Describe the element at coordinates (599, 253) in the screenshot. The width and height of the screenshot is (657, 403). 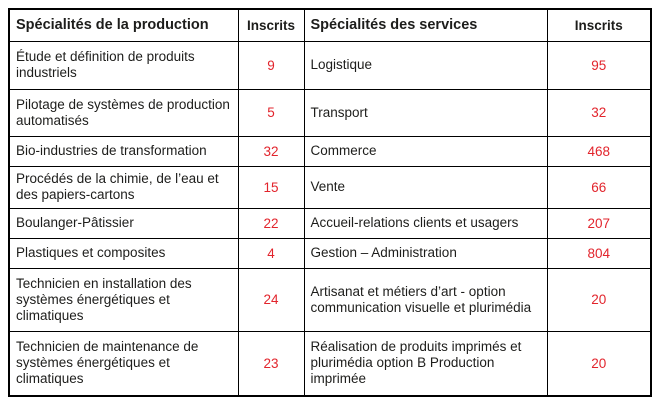
I see `services-inscrits-value: 804` at that location.